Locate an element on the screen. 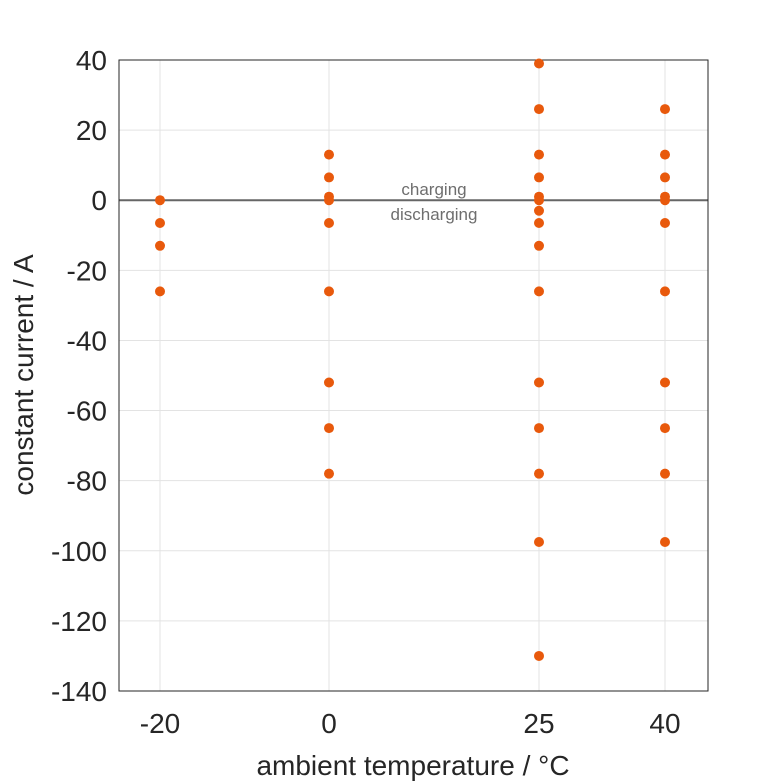  x-tick-label: 0 is located at coordinates (329, 723).